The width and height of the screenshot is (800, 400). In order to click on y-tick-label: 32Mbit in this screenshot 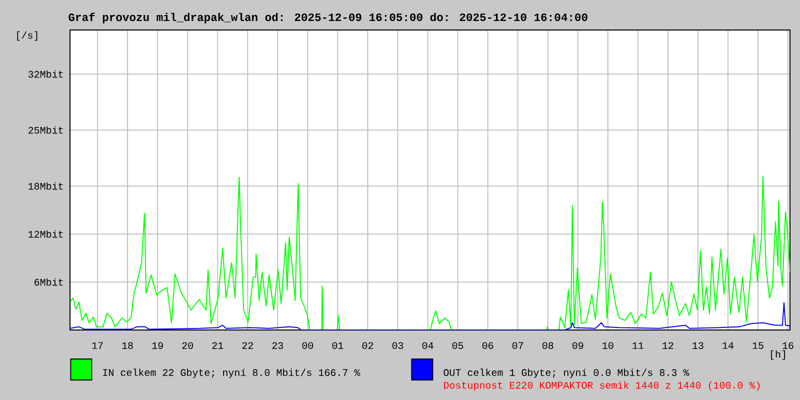, I will do `click(45, 74)`.